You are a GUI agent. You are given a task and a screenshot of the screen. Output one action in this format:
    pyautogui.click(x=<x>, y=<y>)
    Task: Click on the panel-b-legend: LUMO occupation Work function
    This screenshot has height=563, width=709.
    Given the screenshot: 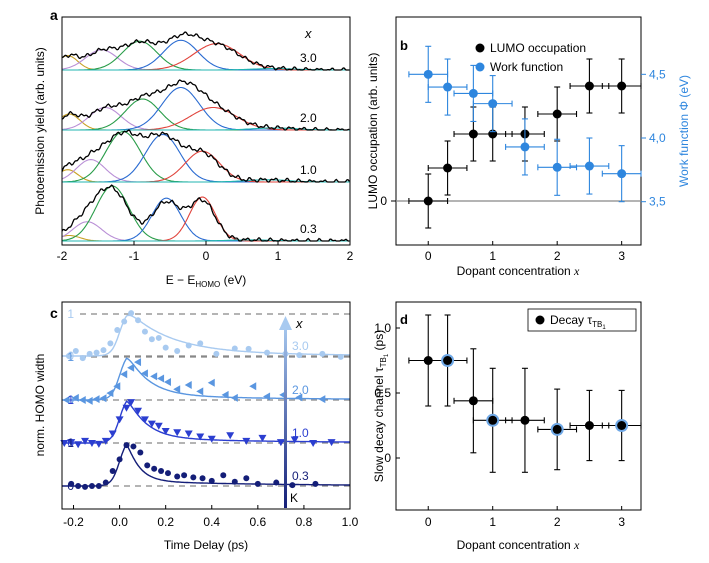 What is the action you would take?
    pyautogui.click(x=530, y=57)
    